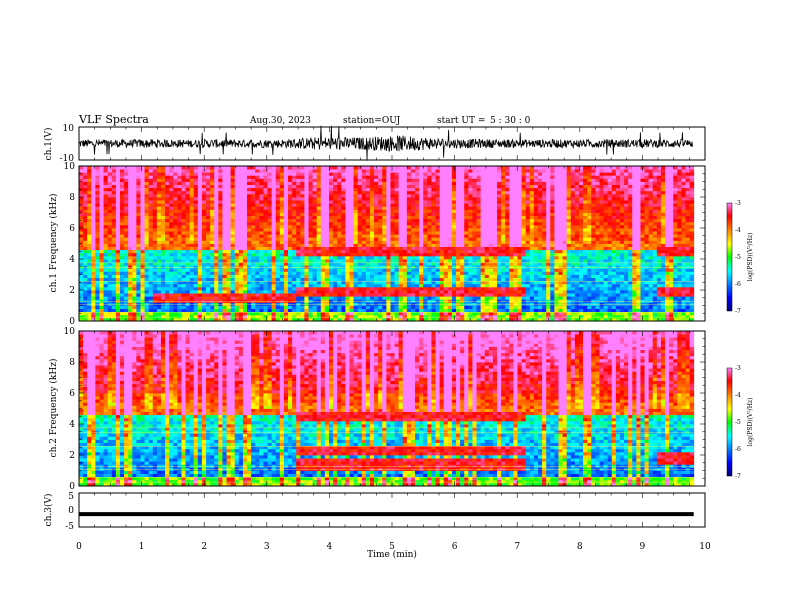 The height and width of the screenshot is (612, 792). Describe the element at coordinates (705, 547) in the screenshot. I see `x-tick-label: 10` at that location.